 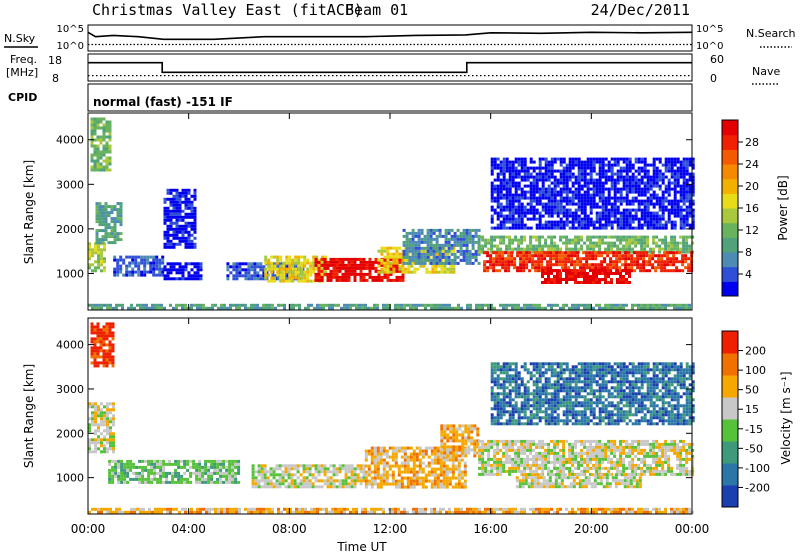 I want to click on cpid-label: CPID, so click(x=22, y=97).